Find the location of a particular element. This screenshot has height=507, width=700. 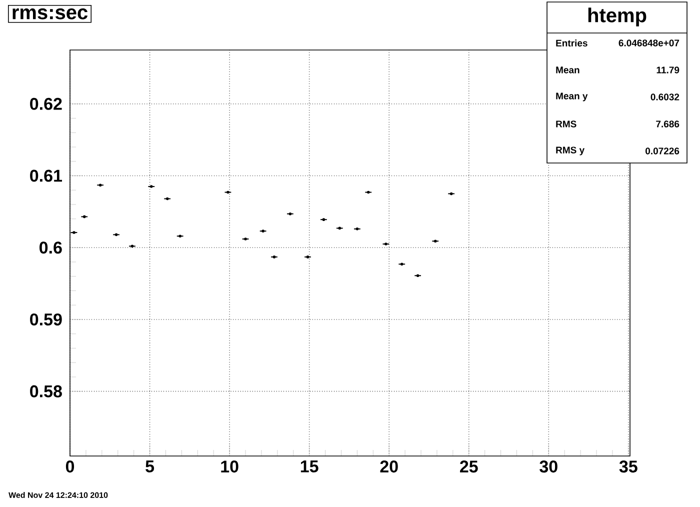

x-tick-label: 30 is located at coordinates (549, 466).